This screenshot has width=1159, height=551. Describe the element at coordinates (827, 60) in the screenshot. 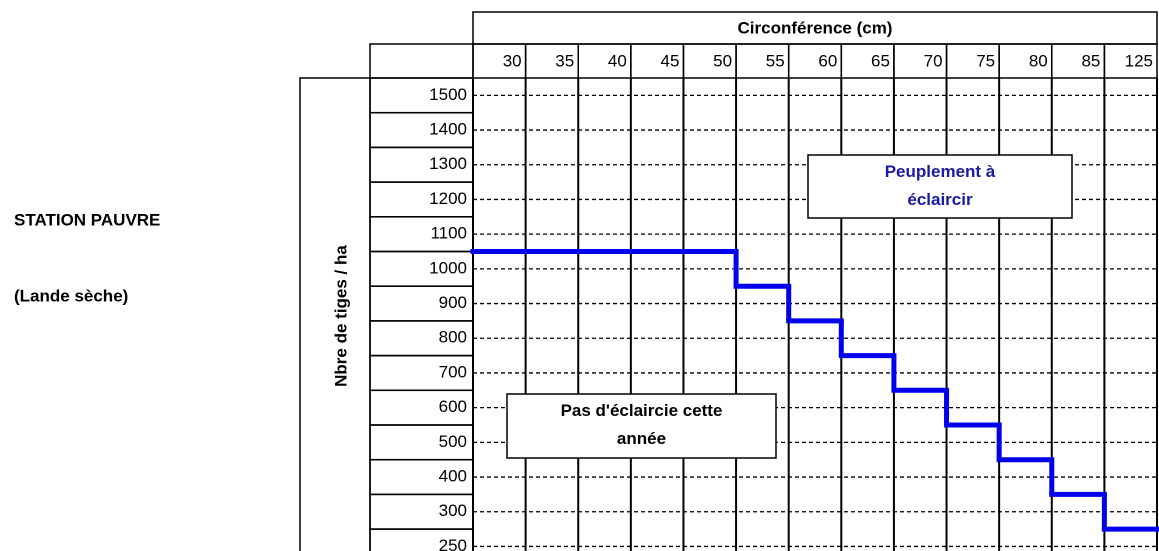

I see `x-tick-label: 60` at that location.